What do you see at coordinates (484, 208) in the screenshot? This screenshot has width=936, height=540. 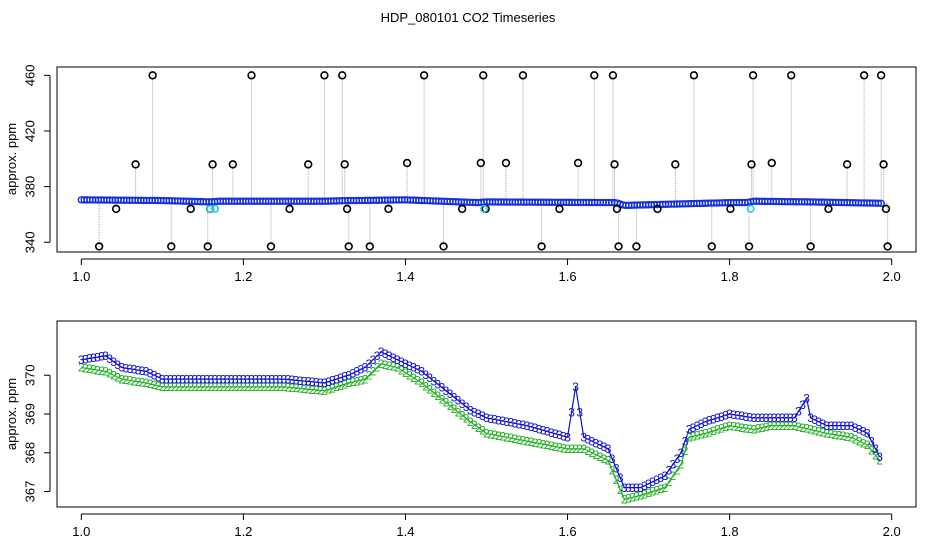 I see `flagged-point` at bounding box center [484, 208].